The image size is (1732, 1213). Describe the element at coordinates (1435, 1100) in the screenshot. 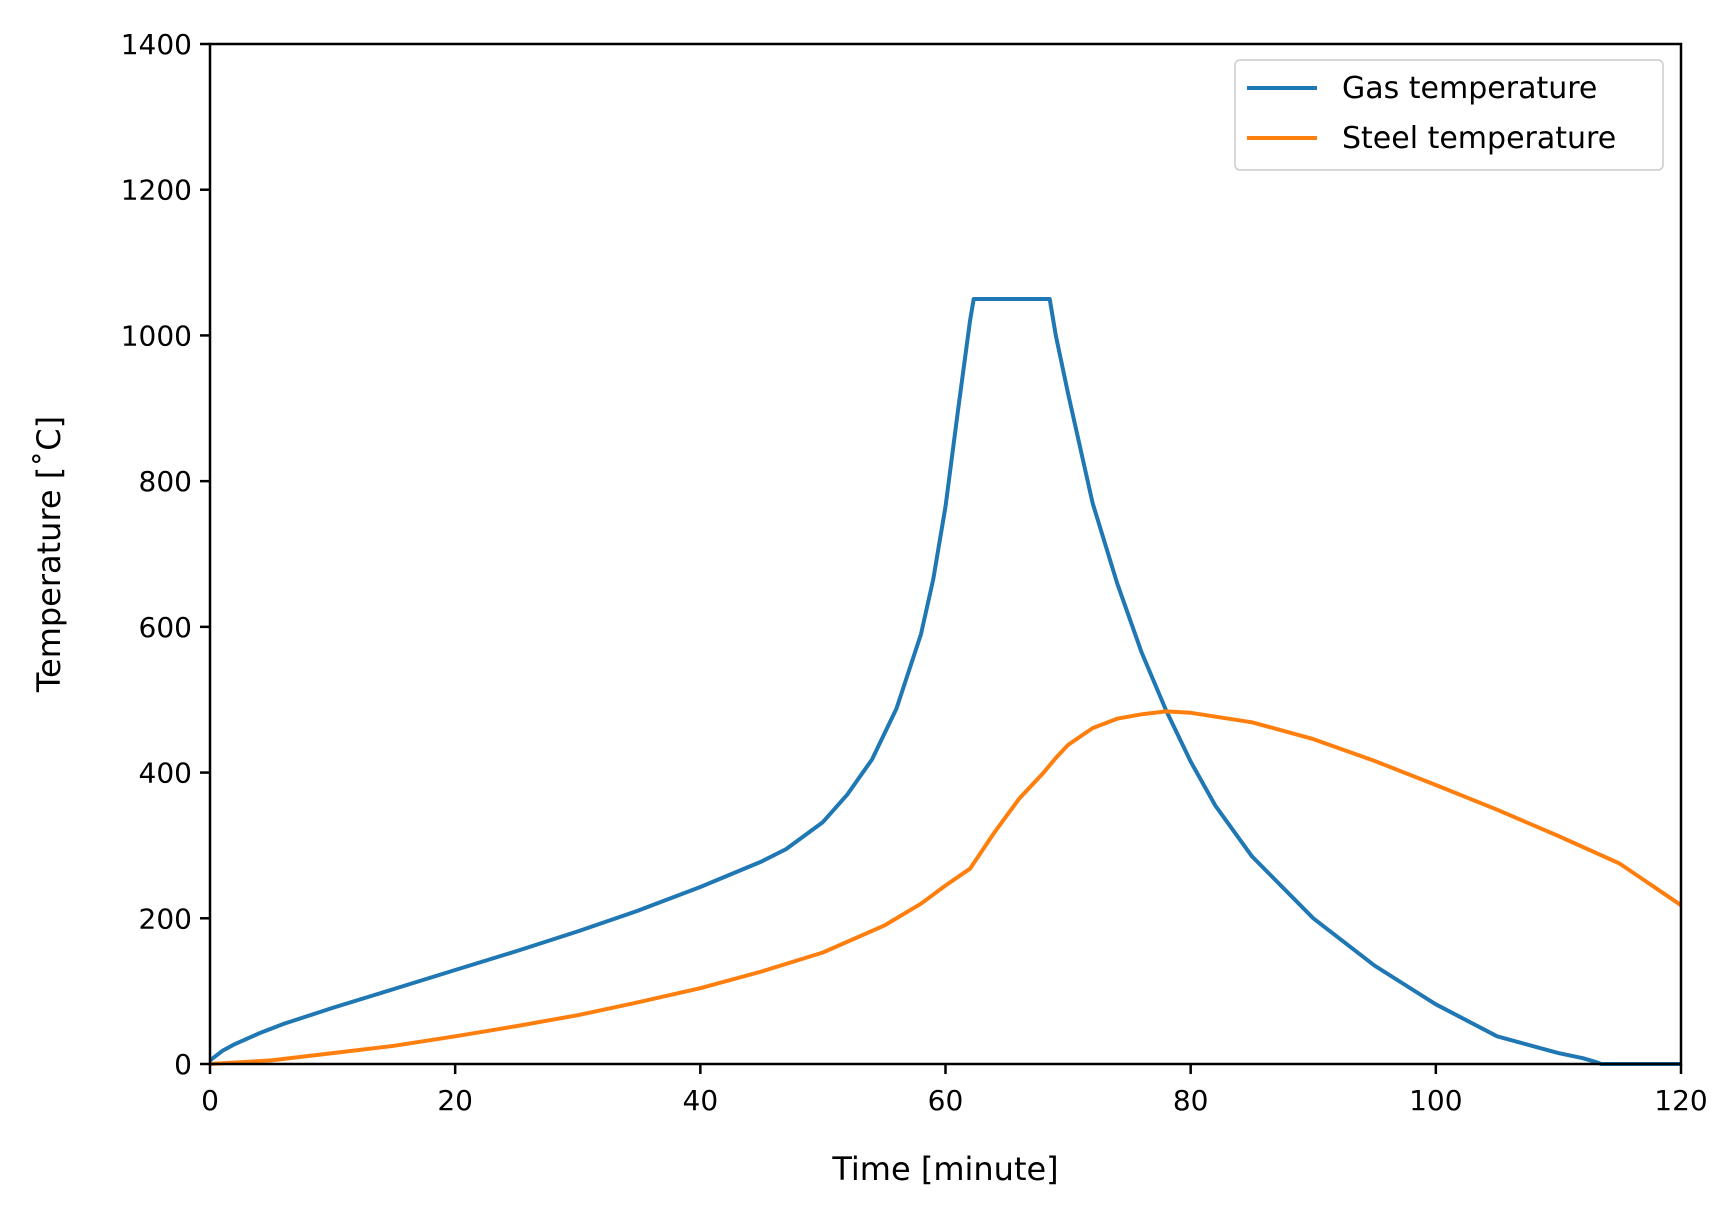

I see `x-tick-label: 100` at that location.